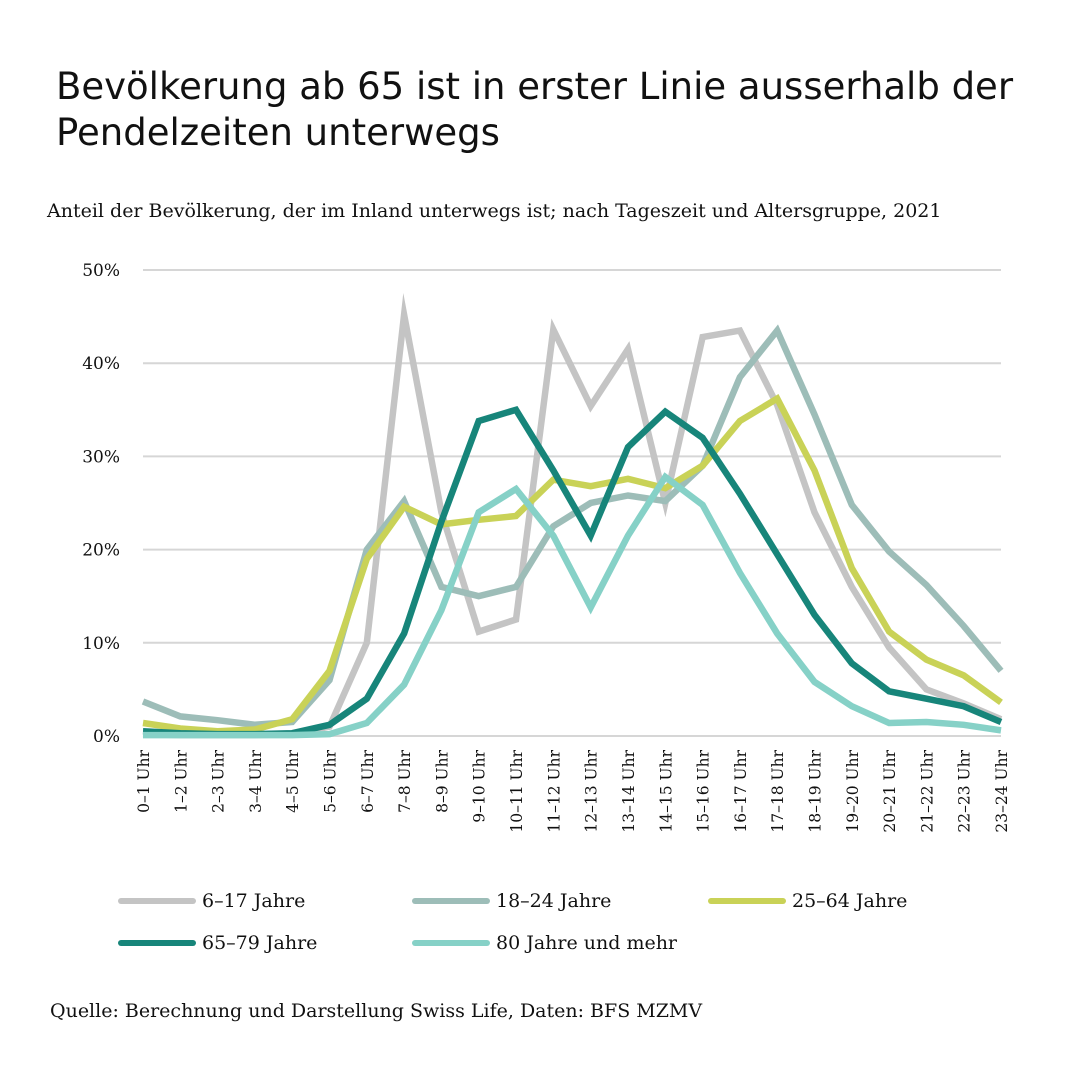 This screenshot has width=1080, height=1080. I want to click on legend-item-6-17: 6–17 Jahre, so click(211, 901).